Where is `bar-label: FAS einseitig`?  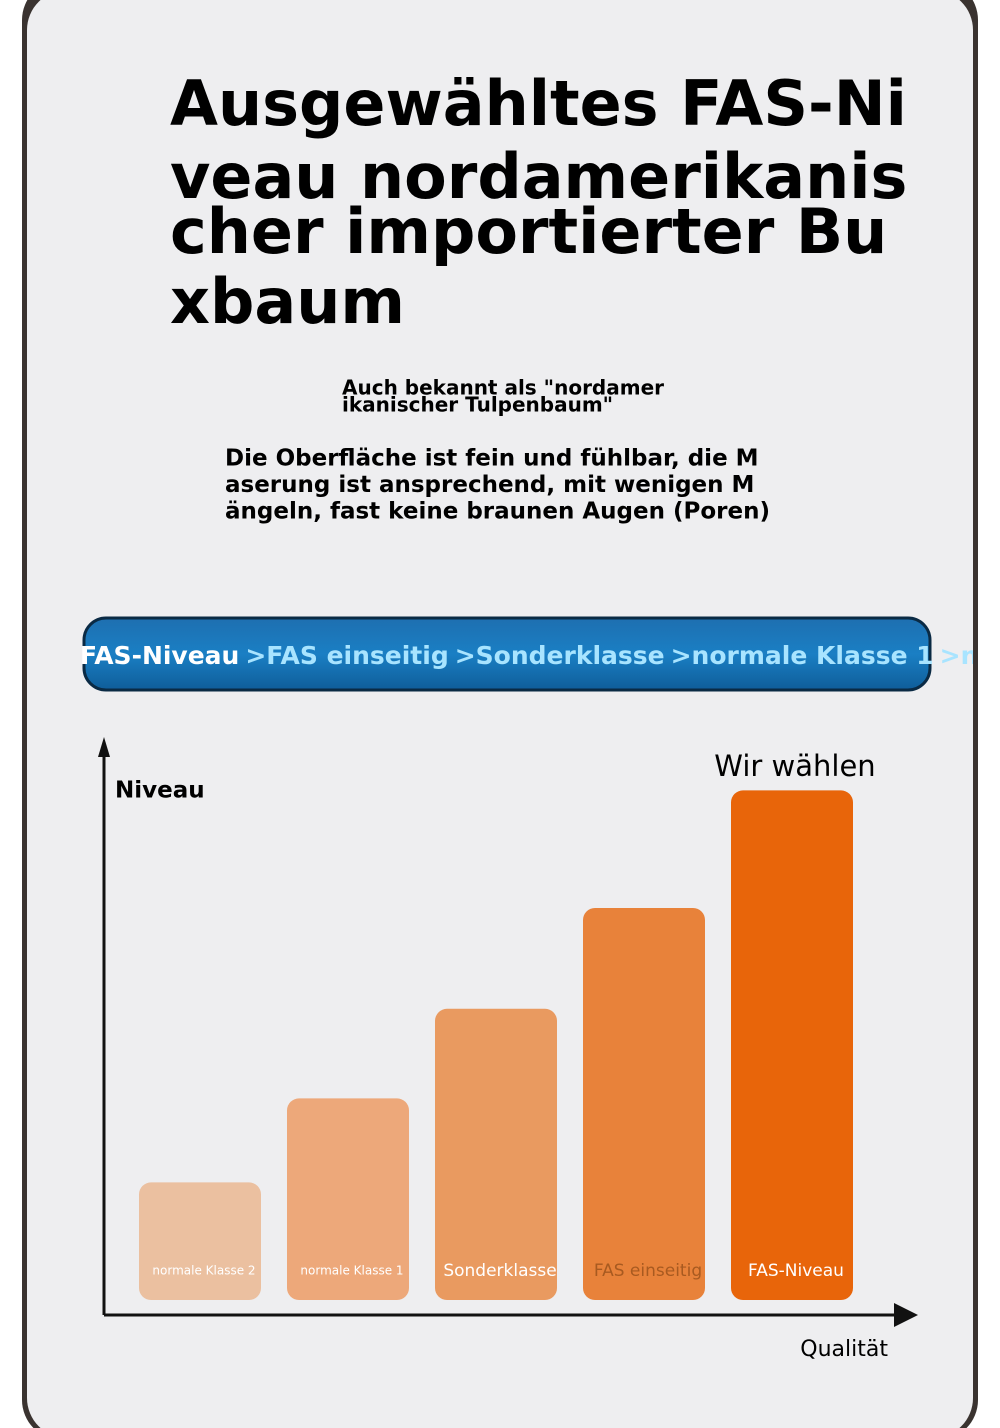 bar-label: FAS einseitig is located at coordinates (648, 1271).